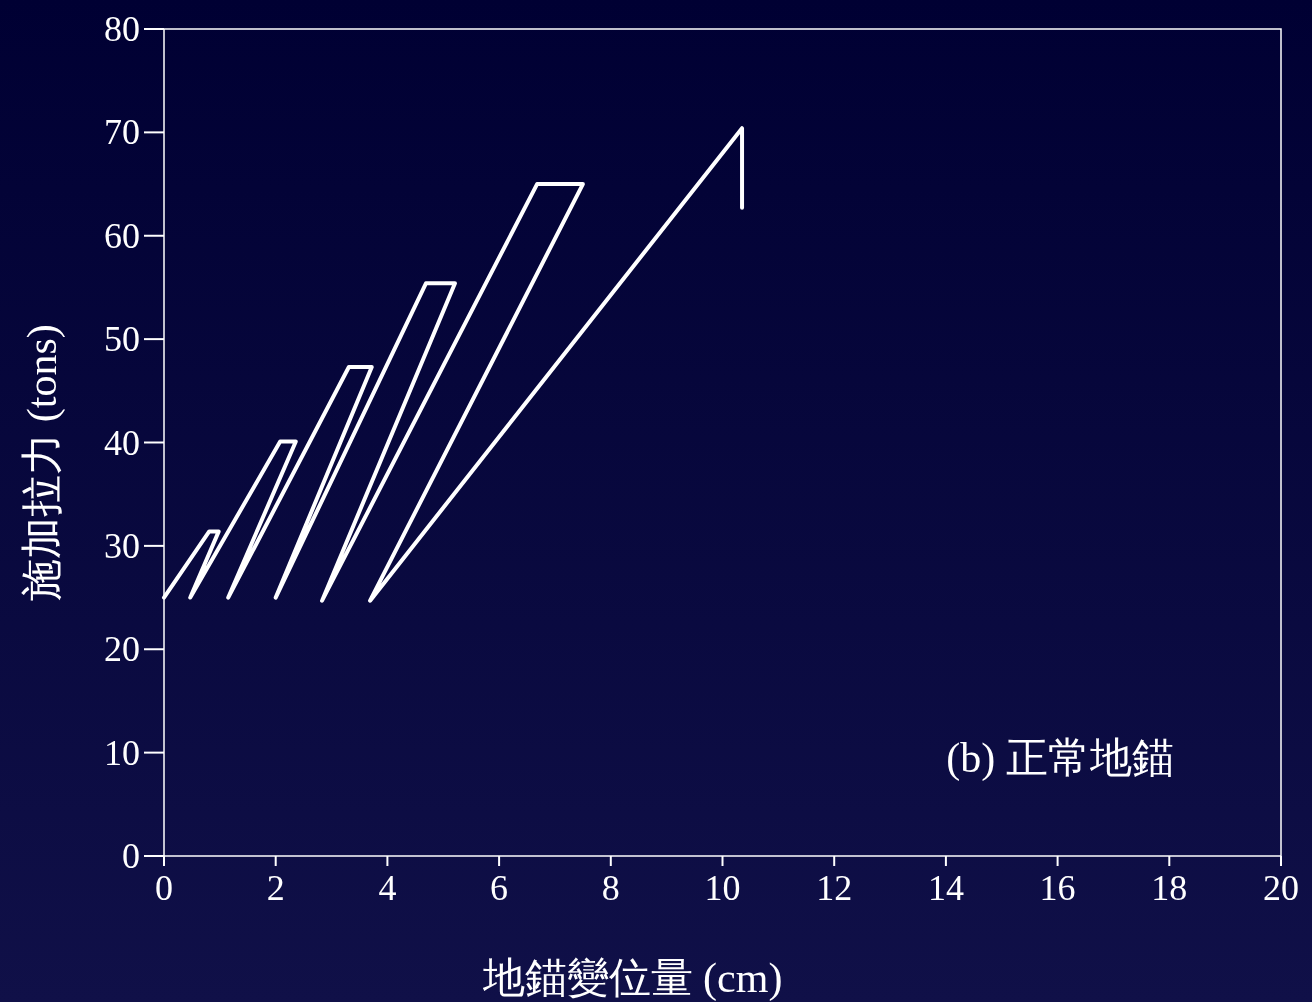 The height and width of the screenshot is (1002, 1312). What do you see at coordinates (122, 545) in the screenshot?
I see `y-tick-label: 30` at bounding box center [122, 545].